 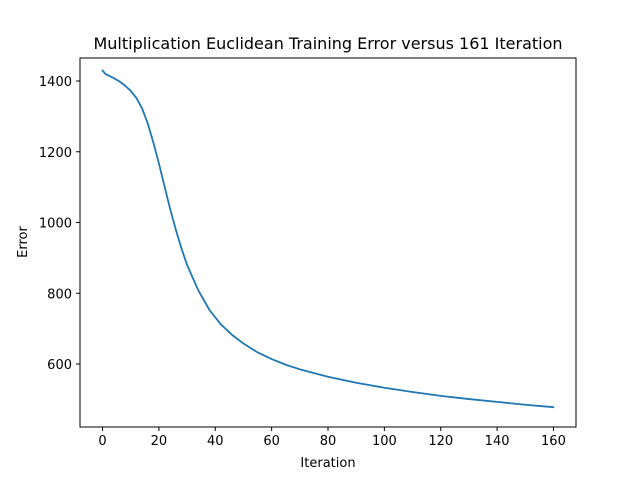 What do you see at coordinates (23, 242) in the screenshot?
I see `y-axis-label: Error` at bounding box center [23, 242].